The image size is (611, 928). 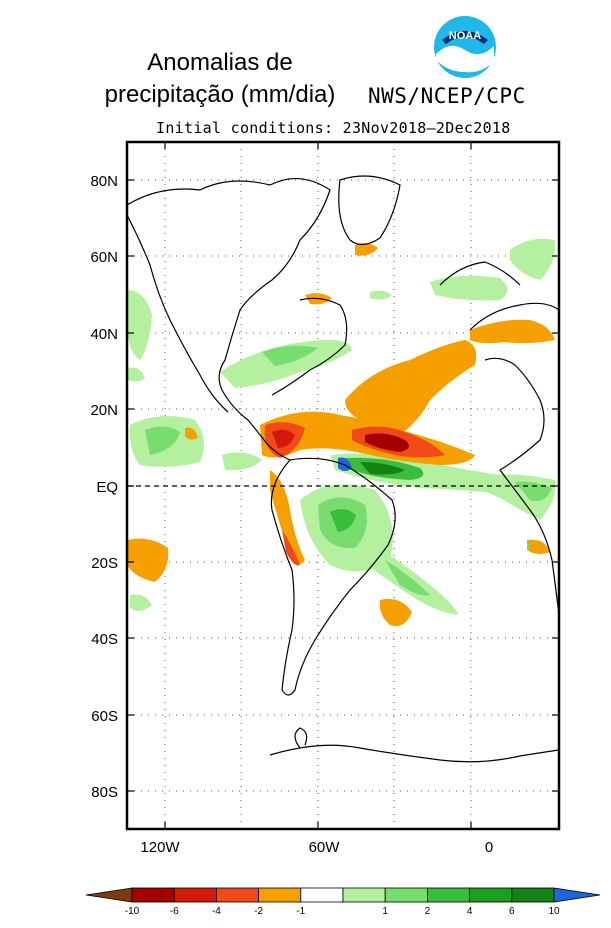 I want to click on colorbar-tick-label: 6, so click(x=512, y=911).